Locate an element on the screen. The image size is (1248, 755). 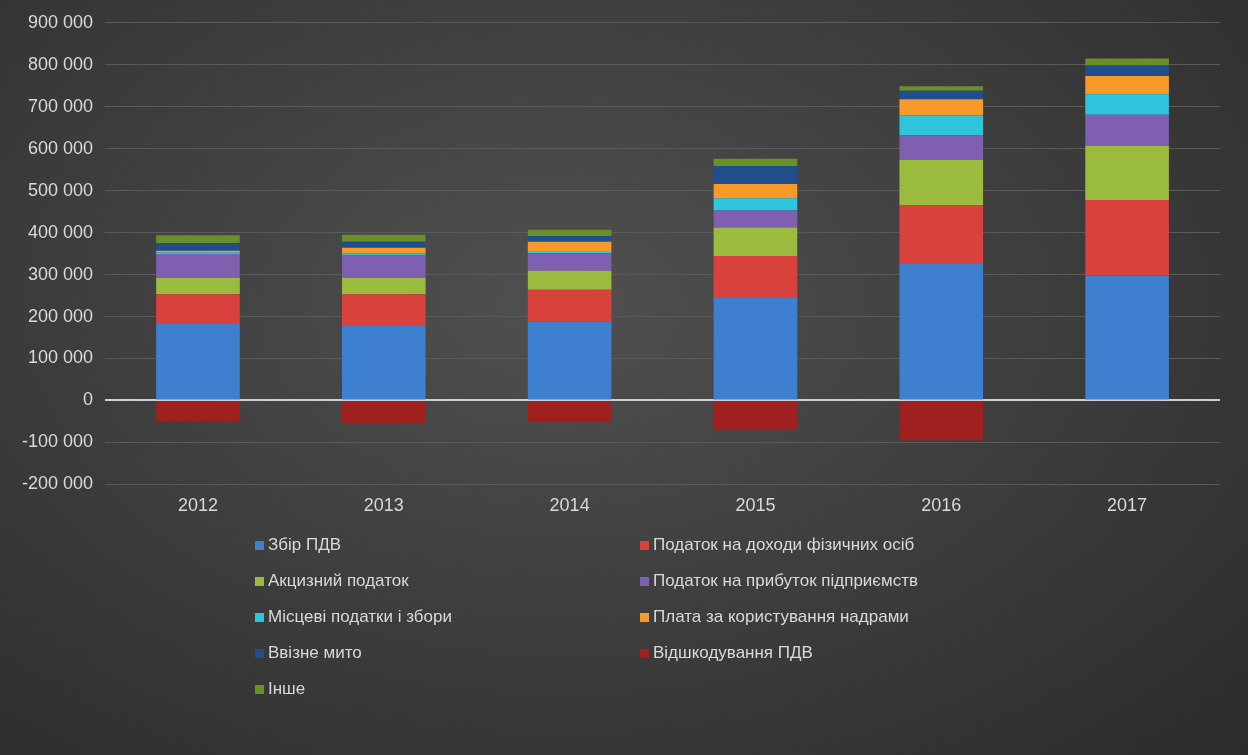
legend-label: Інше is located at coordinates (287, 689).